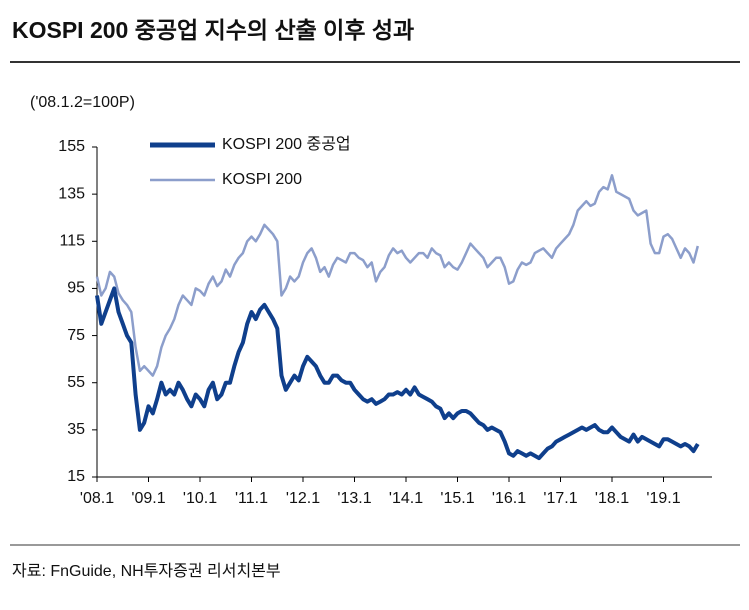 This screenshot has height=610, width=749. Describe the element at coordinates (146, 571) in the screenshot. I see `source: 자료: FnGuide, NH투자증권 리서치본부` at that location.